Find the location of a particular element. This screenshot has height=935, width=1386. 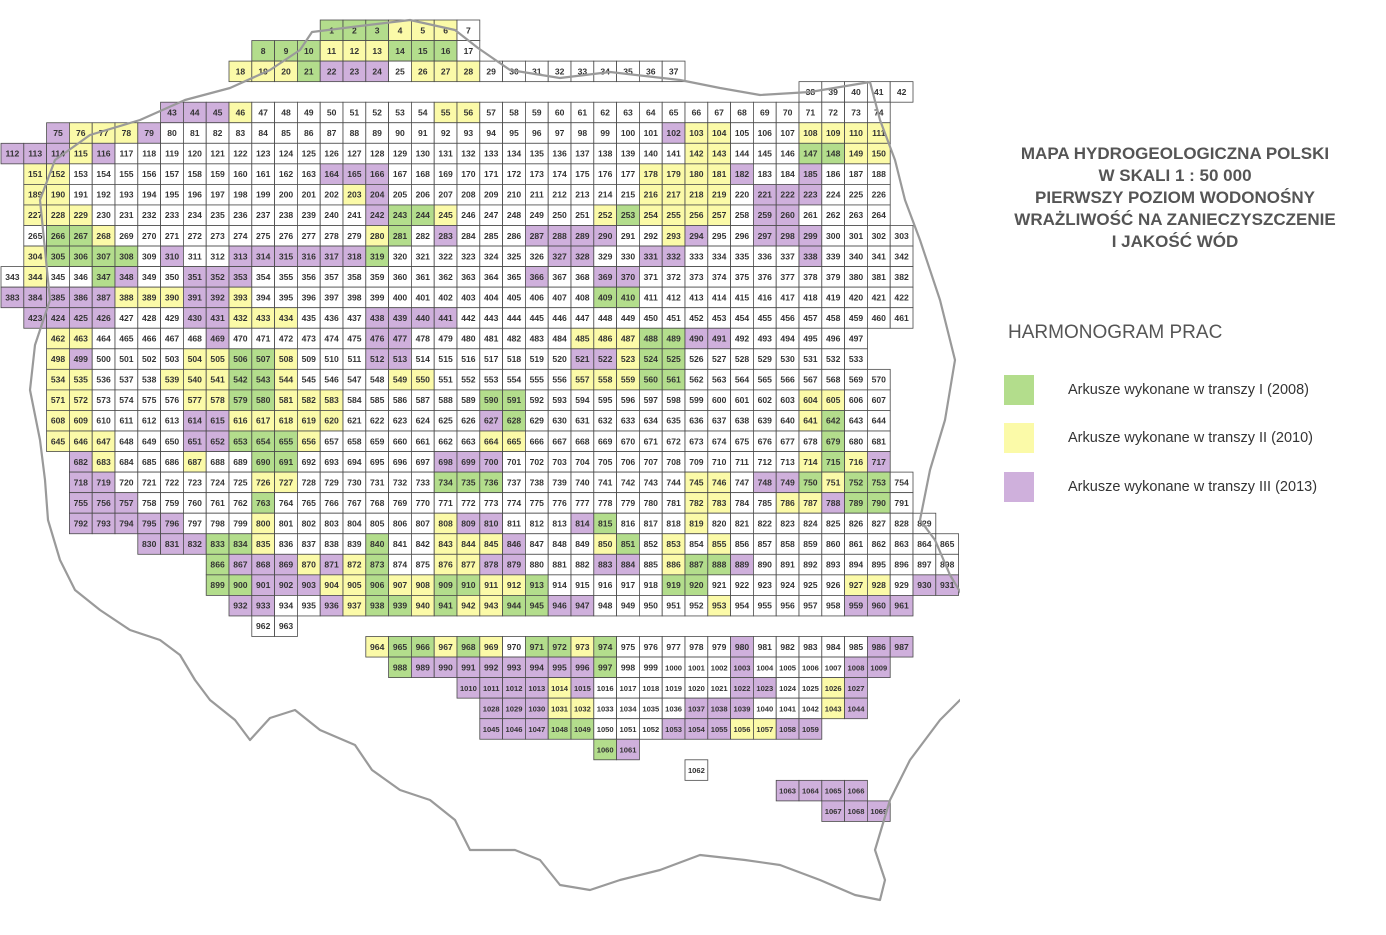

sheet-number-637: 637 is located at coordinates (719, 421).